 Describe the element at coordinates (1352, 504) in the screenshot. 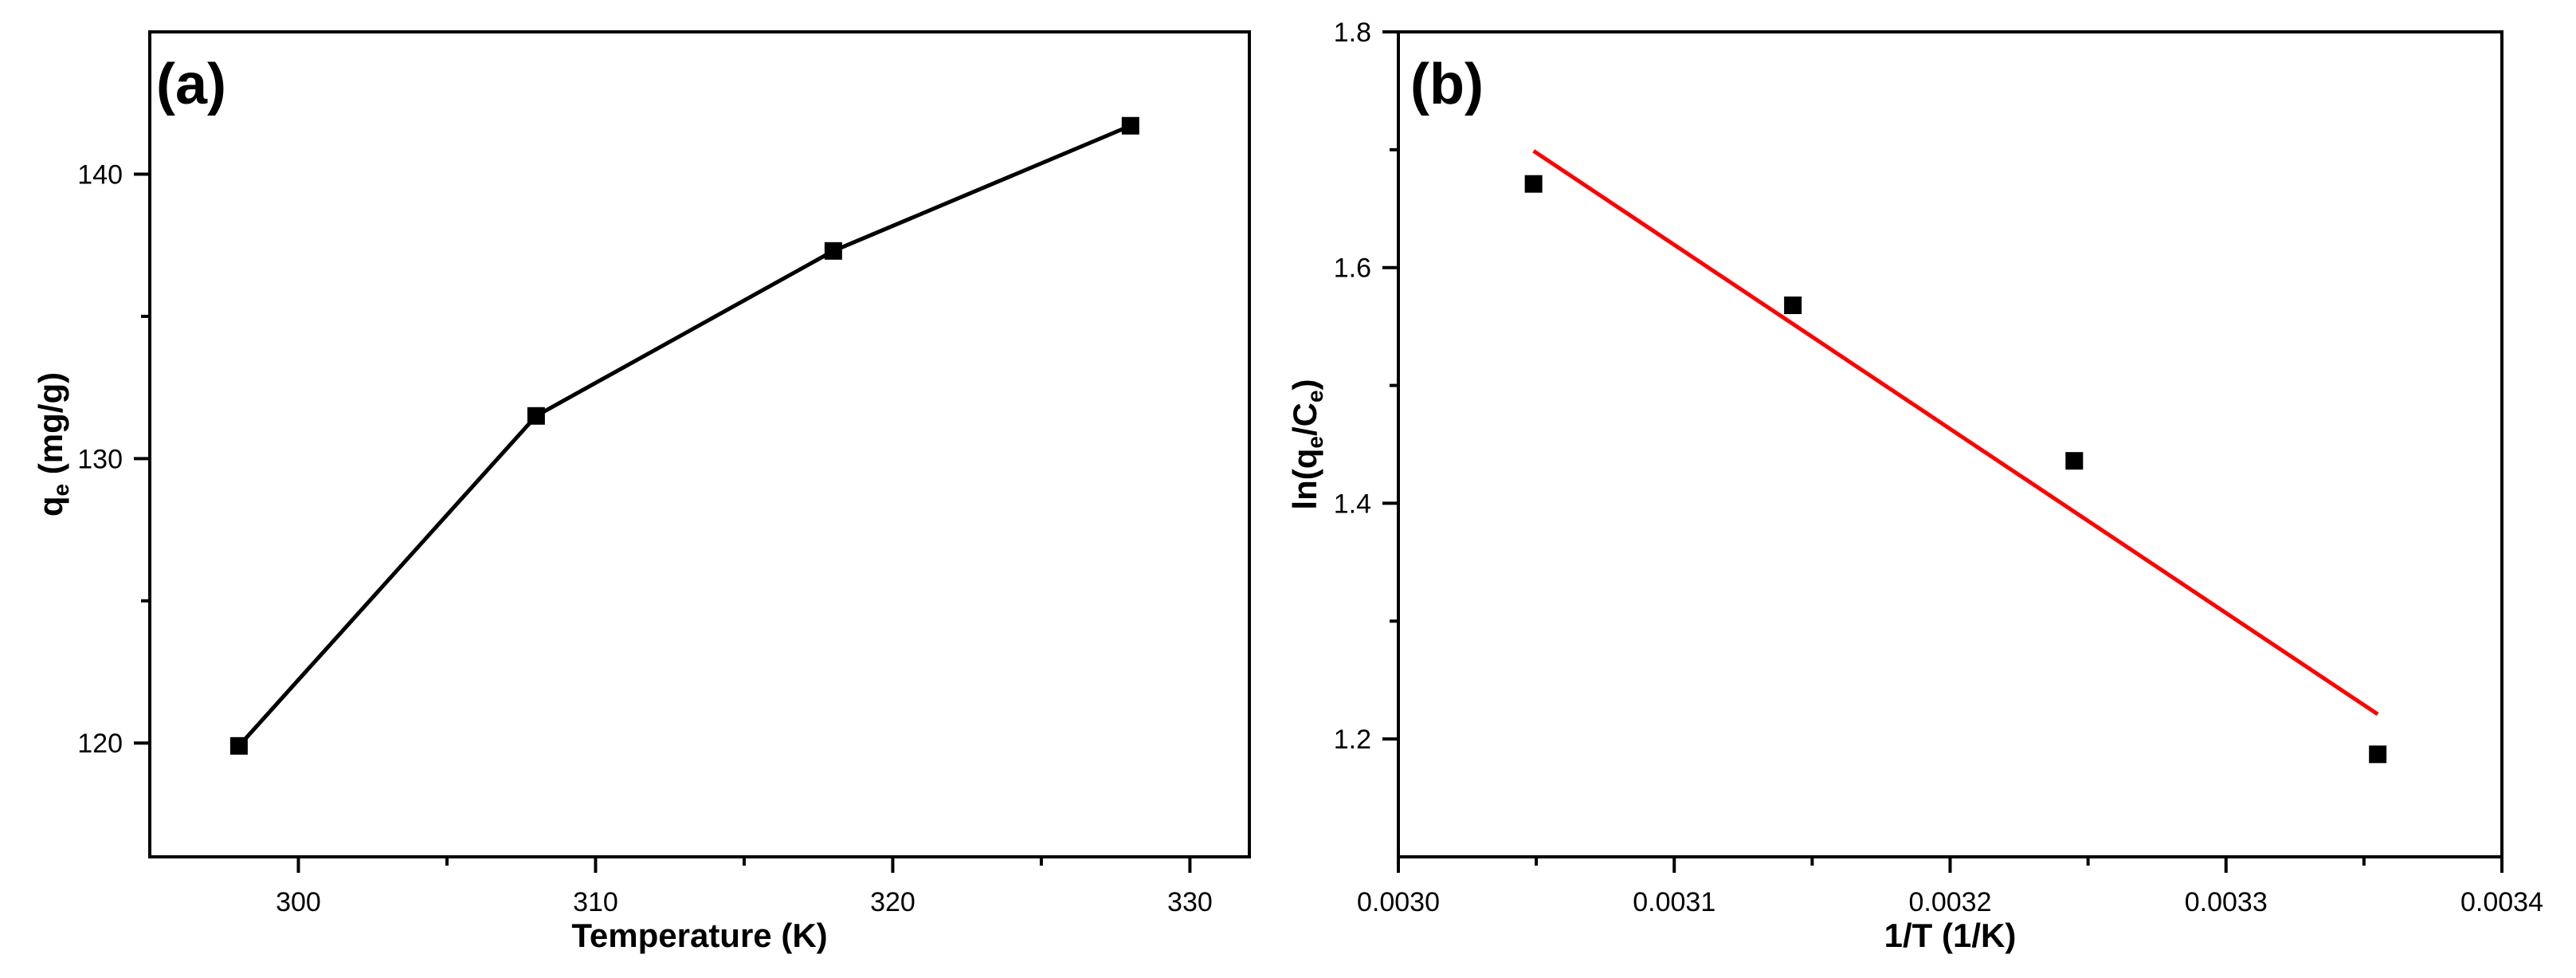

I see `y-tick-label: 1.4` at that location.